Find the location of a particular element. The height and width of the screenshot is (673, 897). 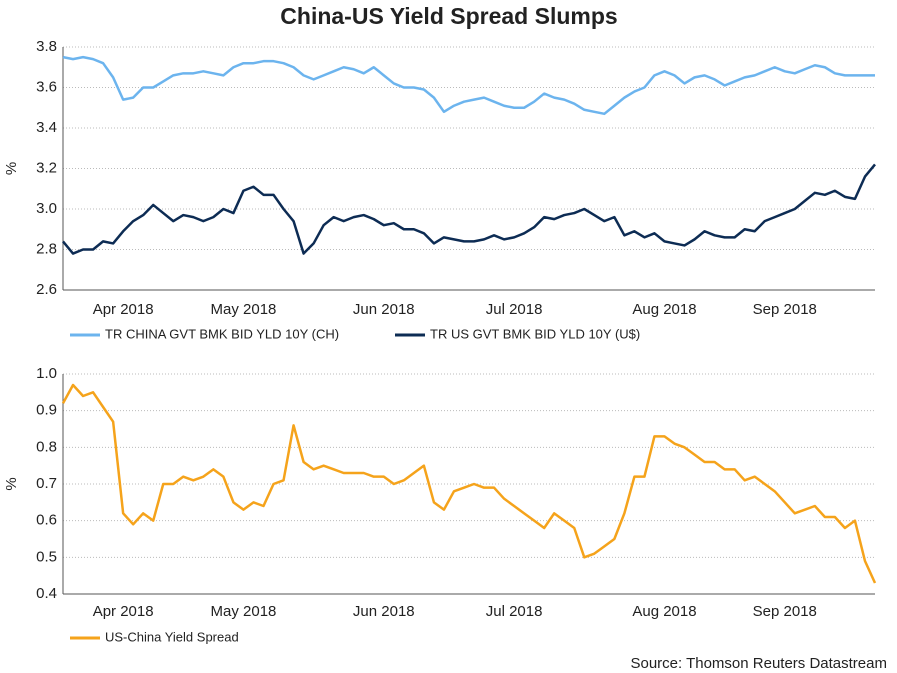

y-tick-label: 3.0 is located at coordinates (46, 208).